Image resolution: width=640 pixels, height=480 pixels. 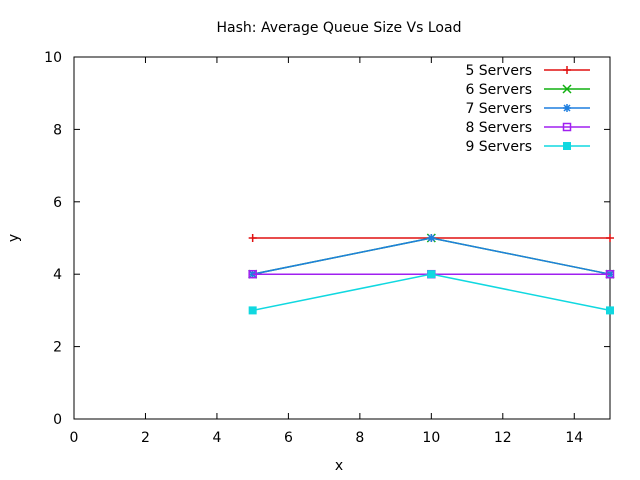 I want to click on series-9-servers, so click(x=431, y=292).